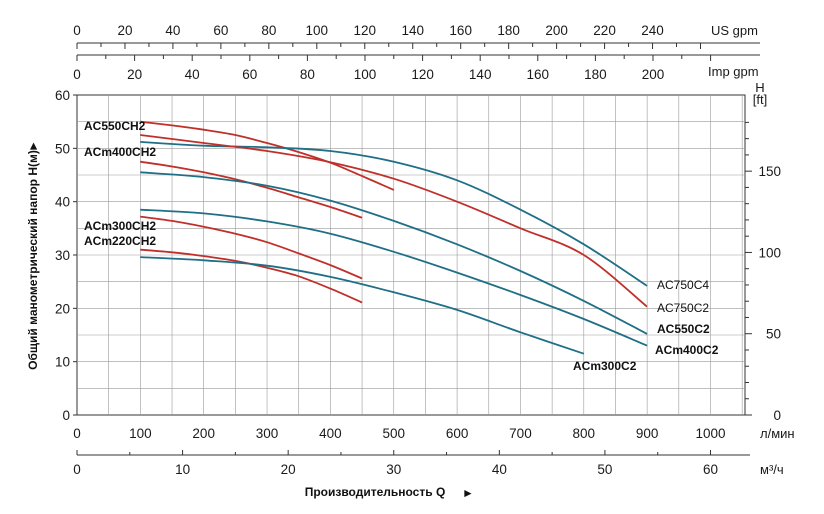 The width and height of the screenshot is (824, 514). Describe the element at coordinates (457, 433) in the screenshot. I see `x-tick-label: 600` at that location.